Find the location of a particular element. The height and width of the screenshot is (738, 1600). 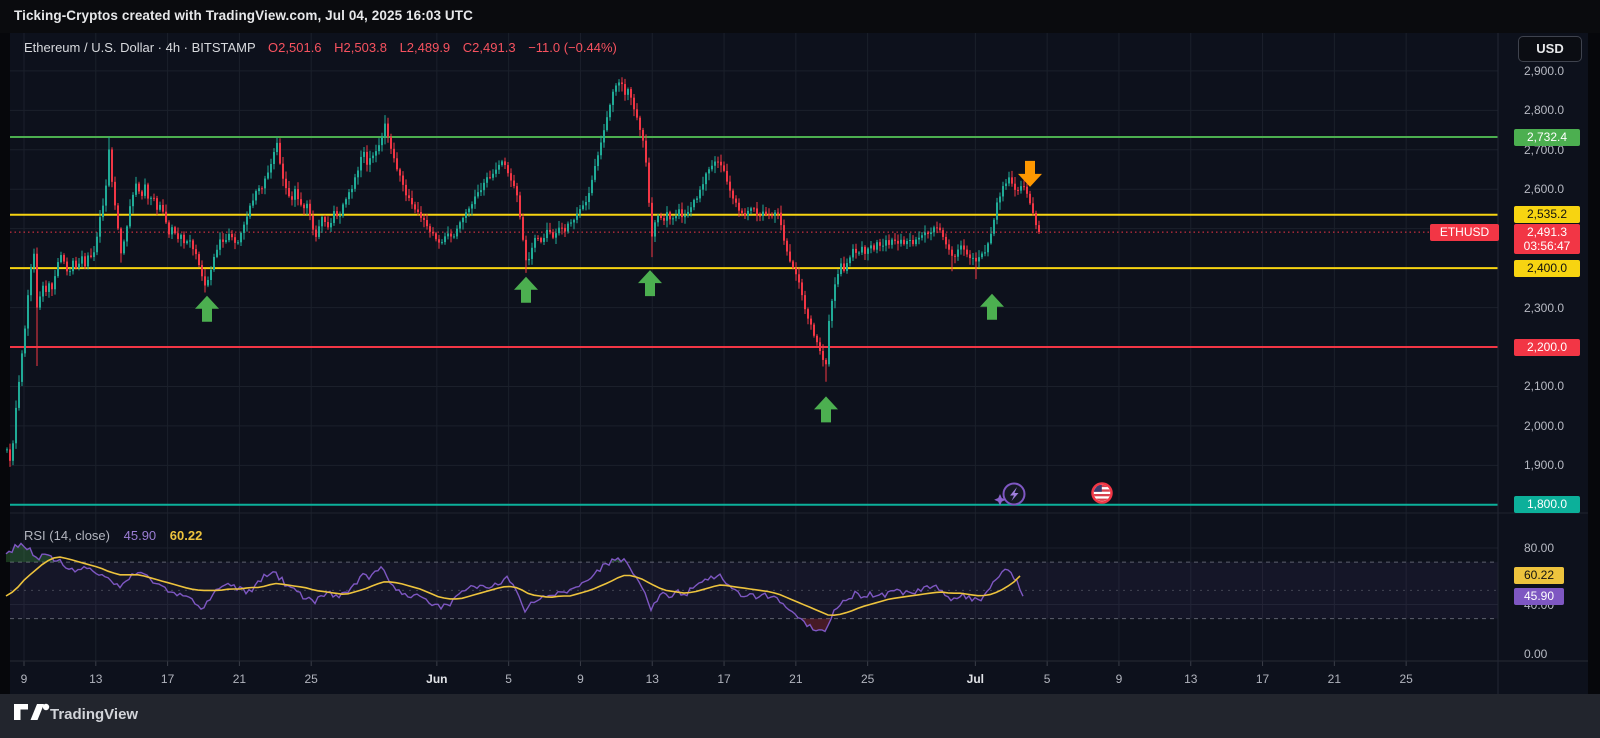

price-axis-label: 2,900.0 is located at coordinates (1544, 70).